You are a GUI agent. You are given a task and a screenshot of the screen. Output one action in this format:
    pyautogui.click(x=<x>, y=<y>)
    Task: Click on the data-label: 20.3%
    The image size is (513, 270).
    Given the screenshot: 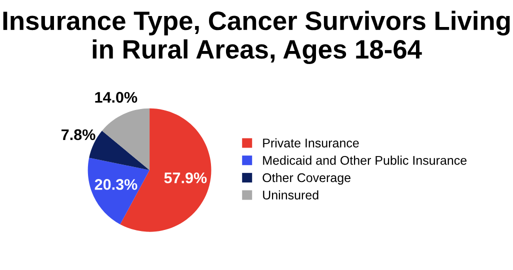 What is the action you would take?
    pyautogui.click(x=116, y=184)
    